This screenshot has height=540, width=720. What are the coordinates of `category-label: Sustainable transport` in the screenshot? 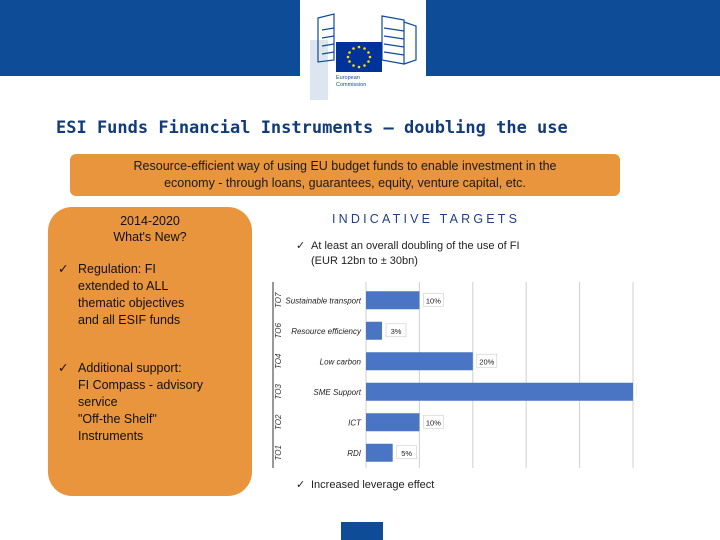 It's located at (323, 300).